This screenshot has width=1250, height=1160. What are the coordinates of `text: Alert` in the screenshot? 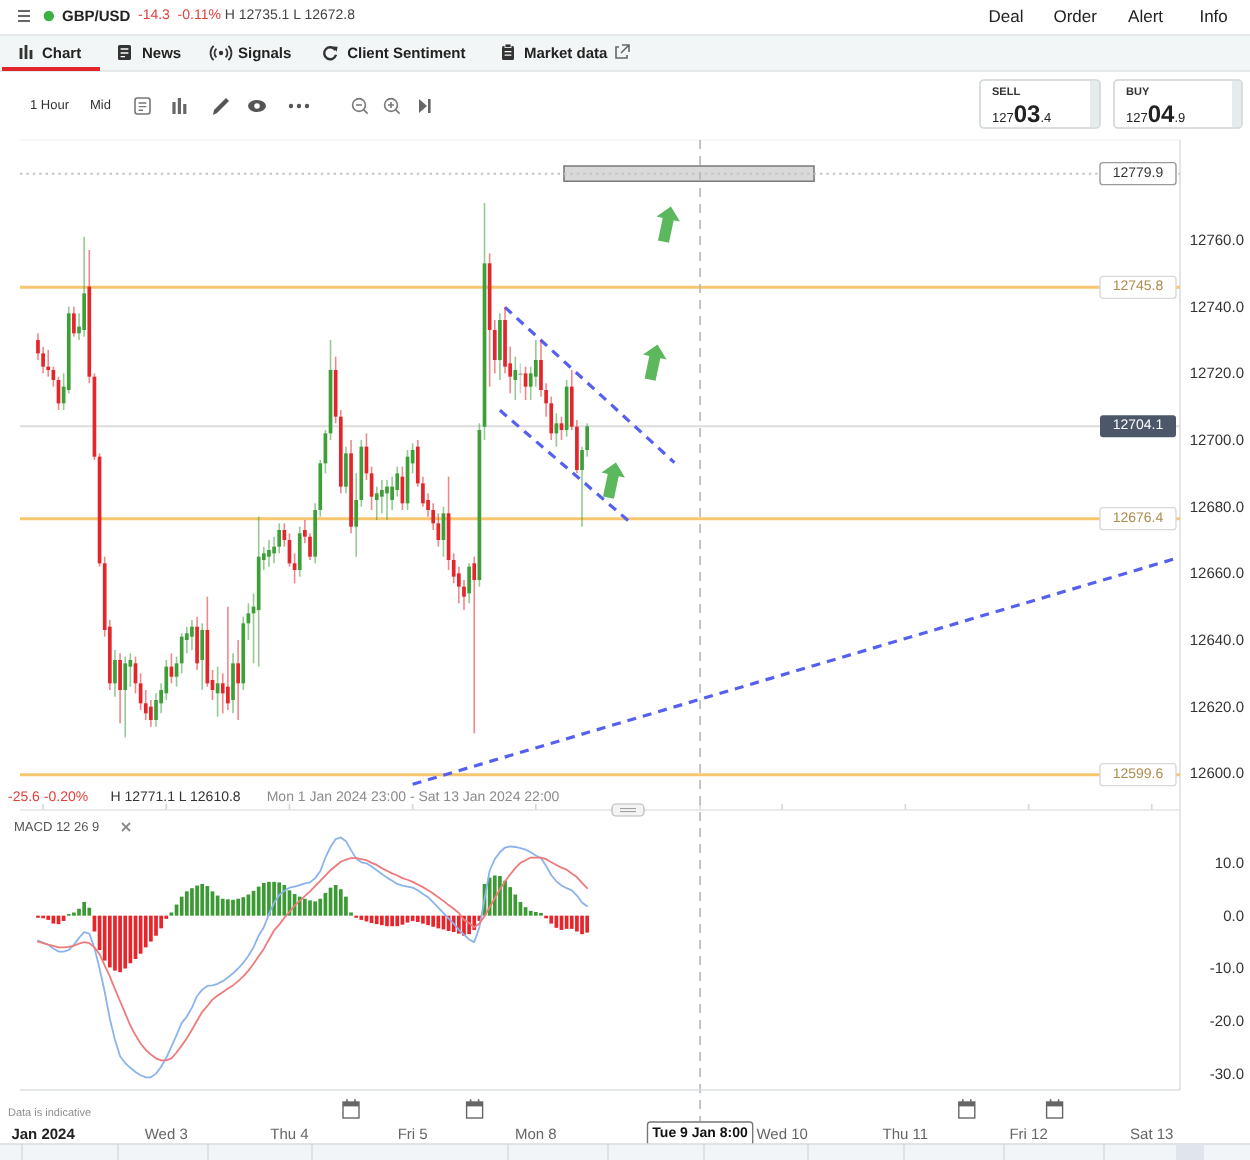 It's located at (1146, 16).